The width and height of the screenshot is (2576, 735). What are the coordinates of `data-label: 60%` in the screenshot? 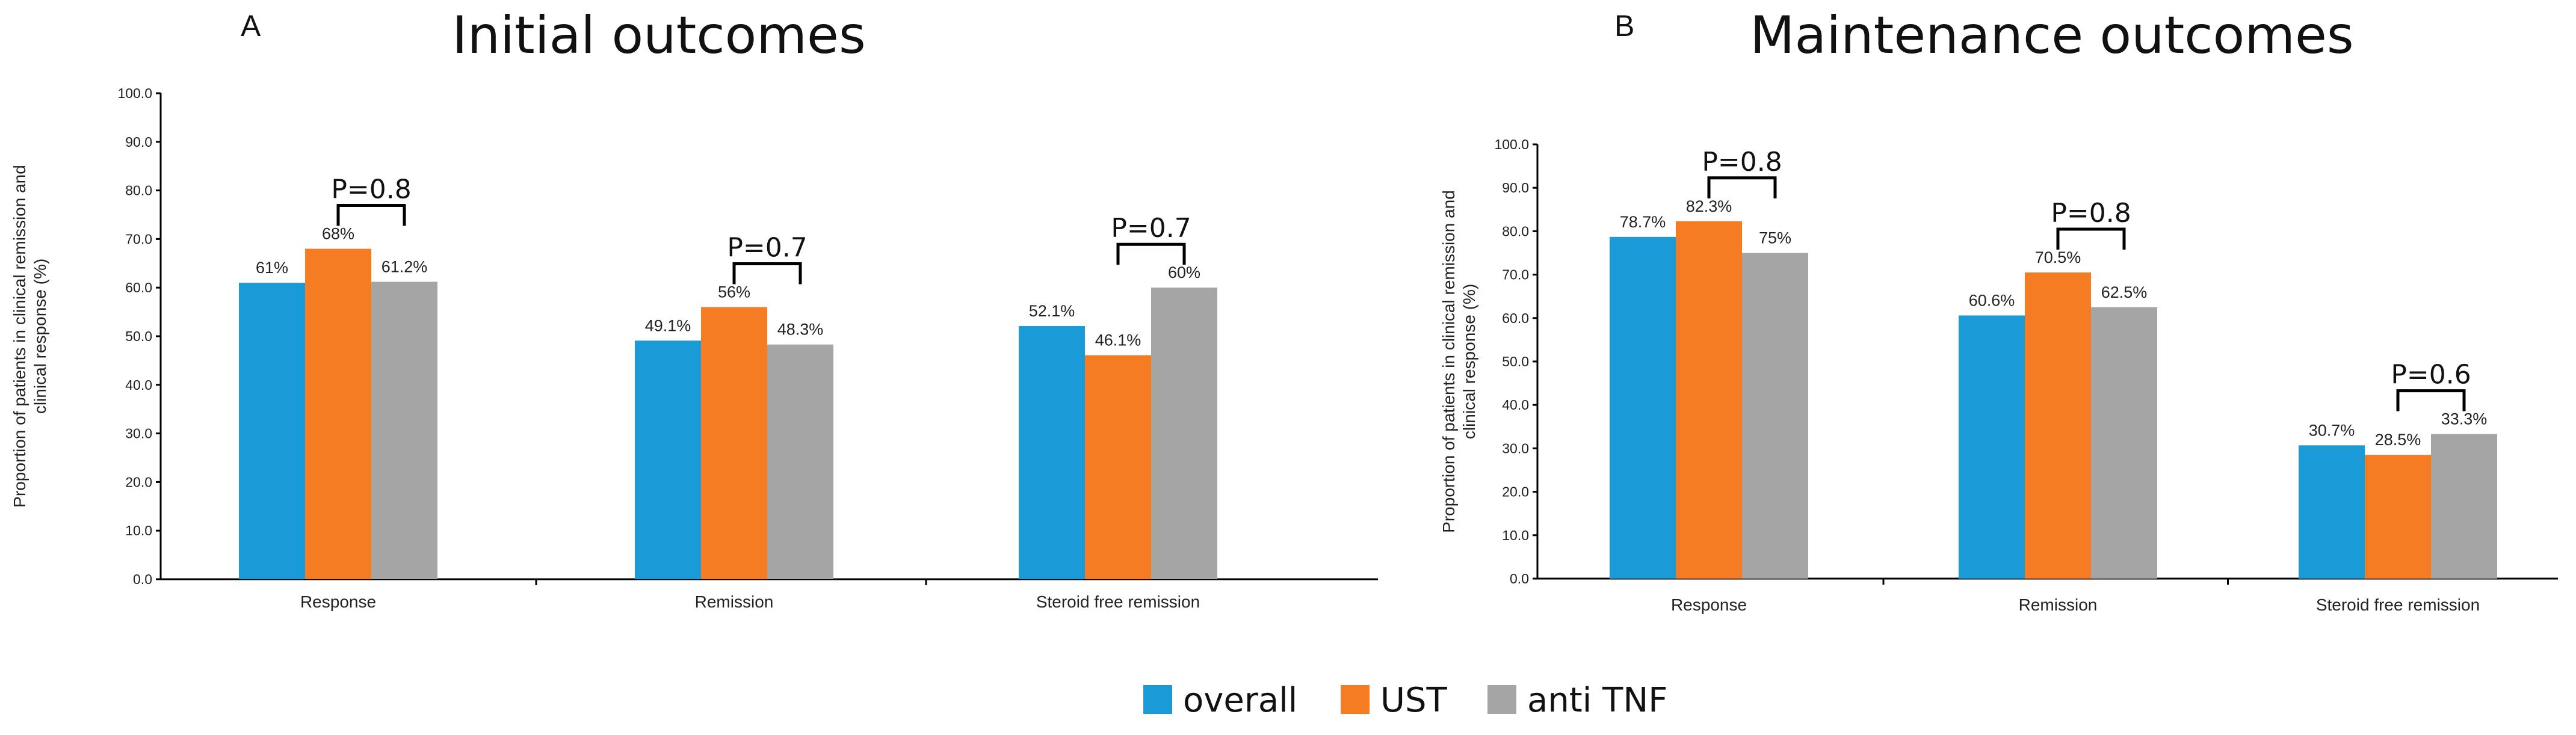 It's located at (1184, 272).